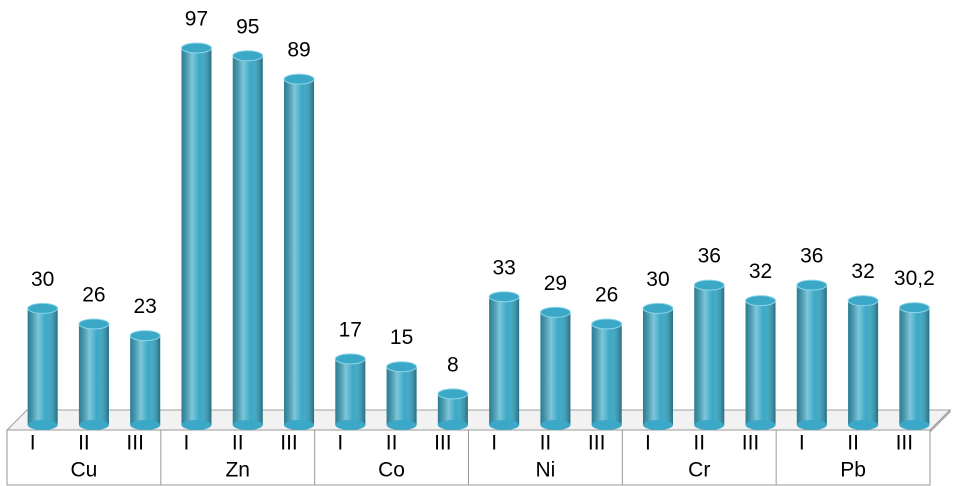  What do you see at coordinates (453, 364) in the screenshot?
I see `value-label: 8` at bounding box center [453, 364].